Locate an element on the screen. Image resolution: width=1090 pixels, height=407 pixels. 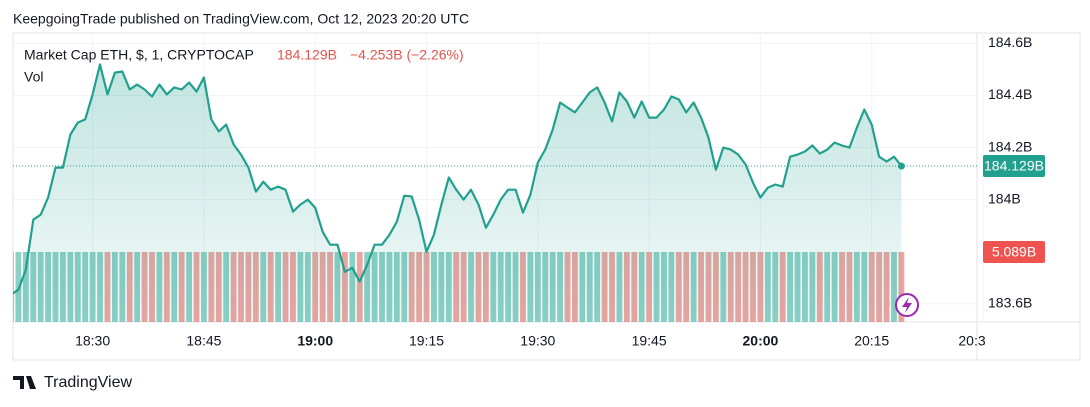
last-price-label: 184.129B is located at coordinates (1014, 166).